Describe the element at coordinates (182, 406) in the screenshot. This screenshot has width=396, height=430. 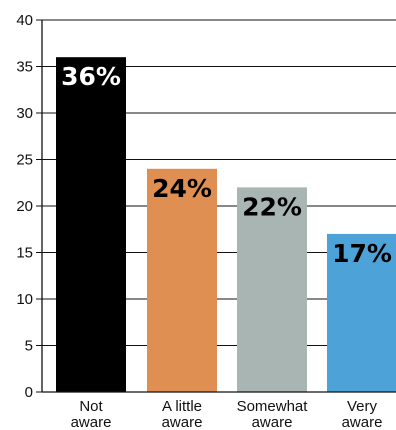
I see `x-tick-label: A little` at that location.